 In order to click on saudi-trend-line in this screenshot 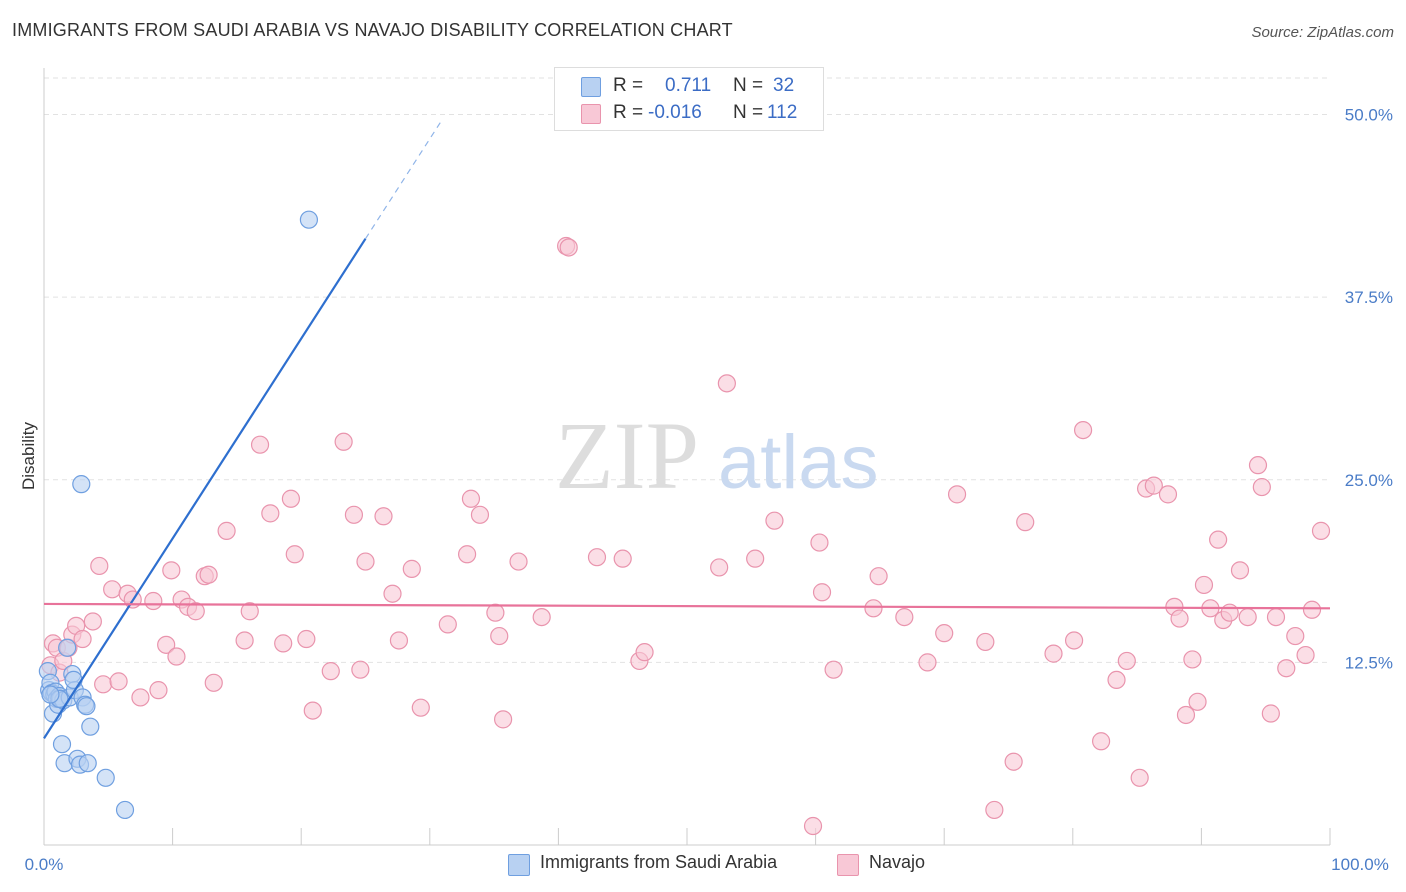, I will do `click(205, 488)`.